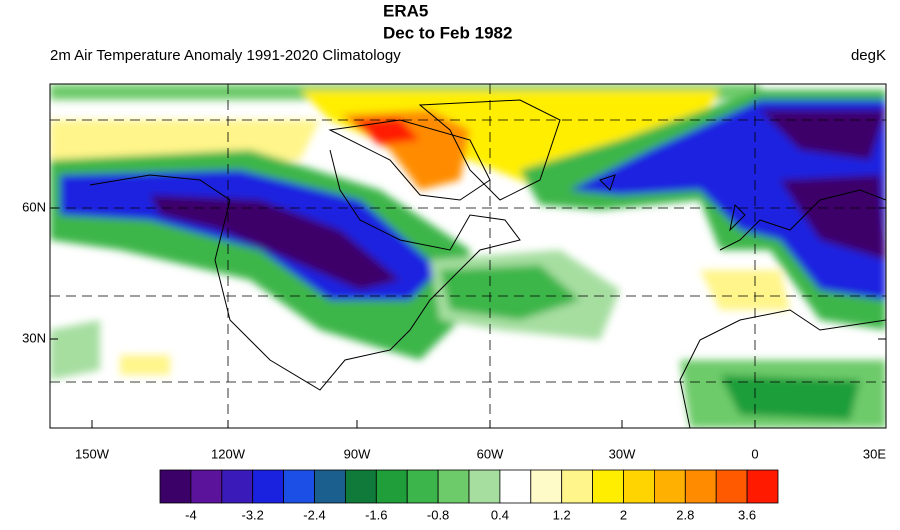 The height and width of the screenshot is (530, 900). I want to click on lon-label: 150W, so click(92, 453).